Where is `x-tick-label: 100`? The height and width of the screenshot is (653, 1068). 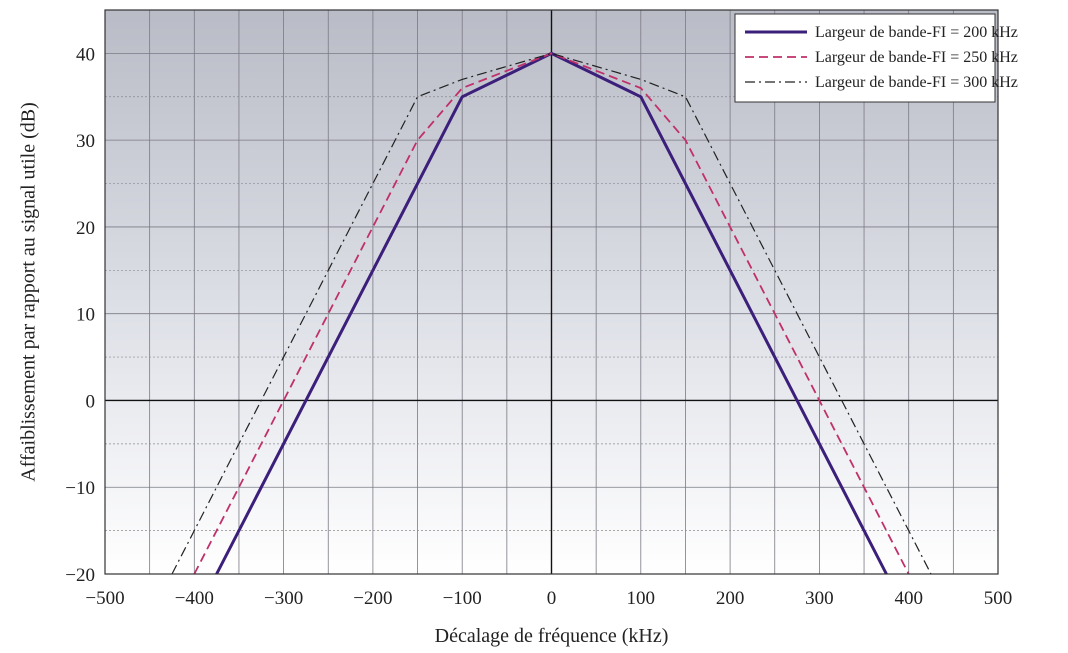 x-tick-label: 100 is located at coordinates (641, 598).